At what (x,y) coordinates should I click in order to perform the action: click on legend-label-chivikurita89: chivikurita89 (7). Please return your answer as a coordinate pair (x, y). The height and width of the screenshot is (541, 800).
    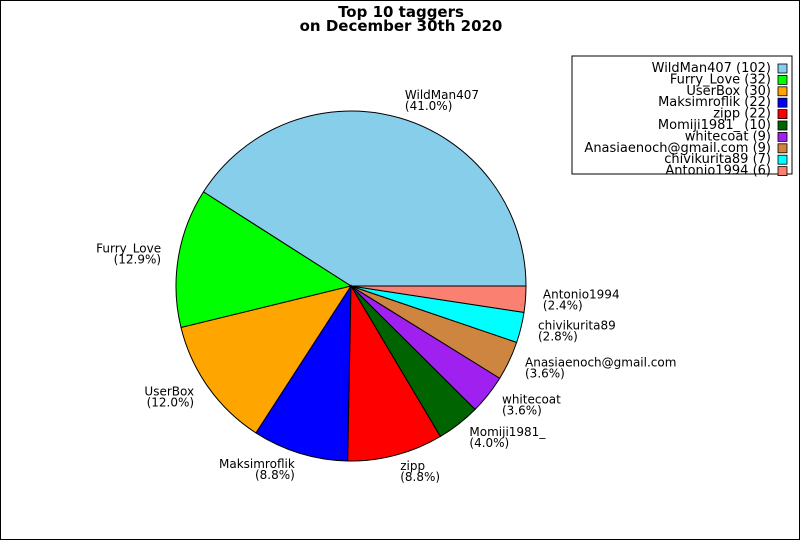
    Looking at the image, I should click on (717, 159).